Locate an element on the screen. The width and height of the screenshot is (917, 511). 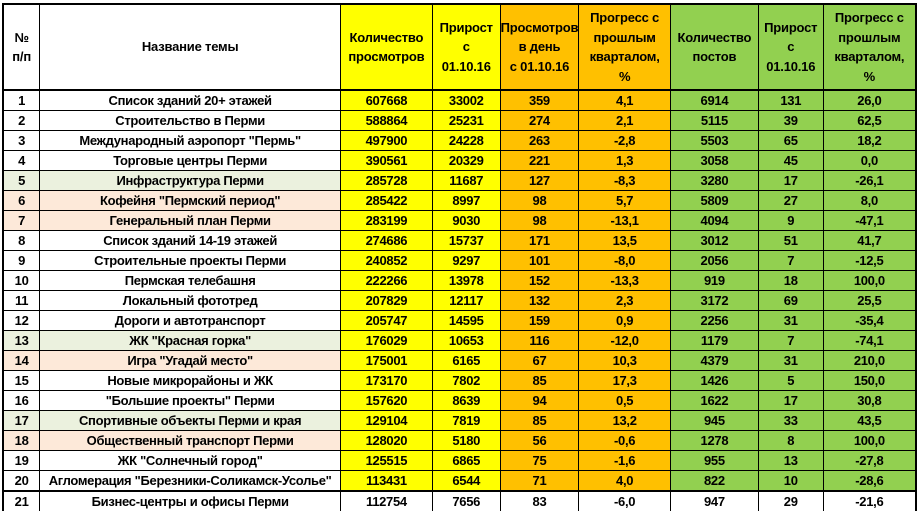
views-per-day-cell: 75 is located at coordinates (539, 460).